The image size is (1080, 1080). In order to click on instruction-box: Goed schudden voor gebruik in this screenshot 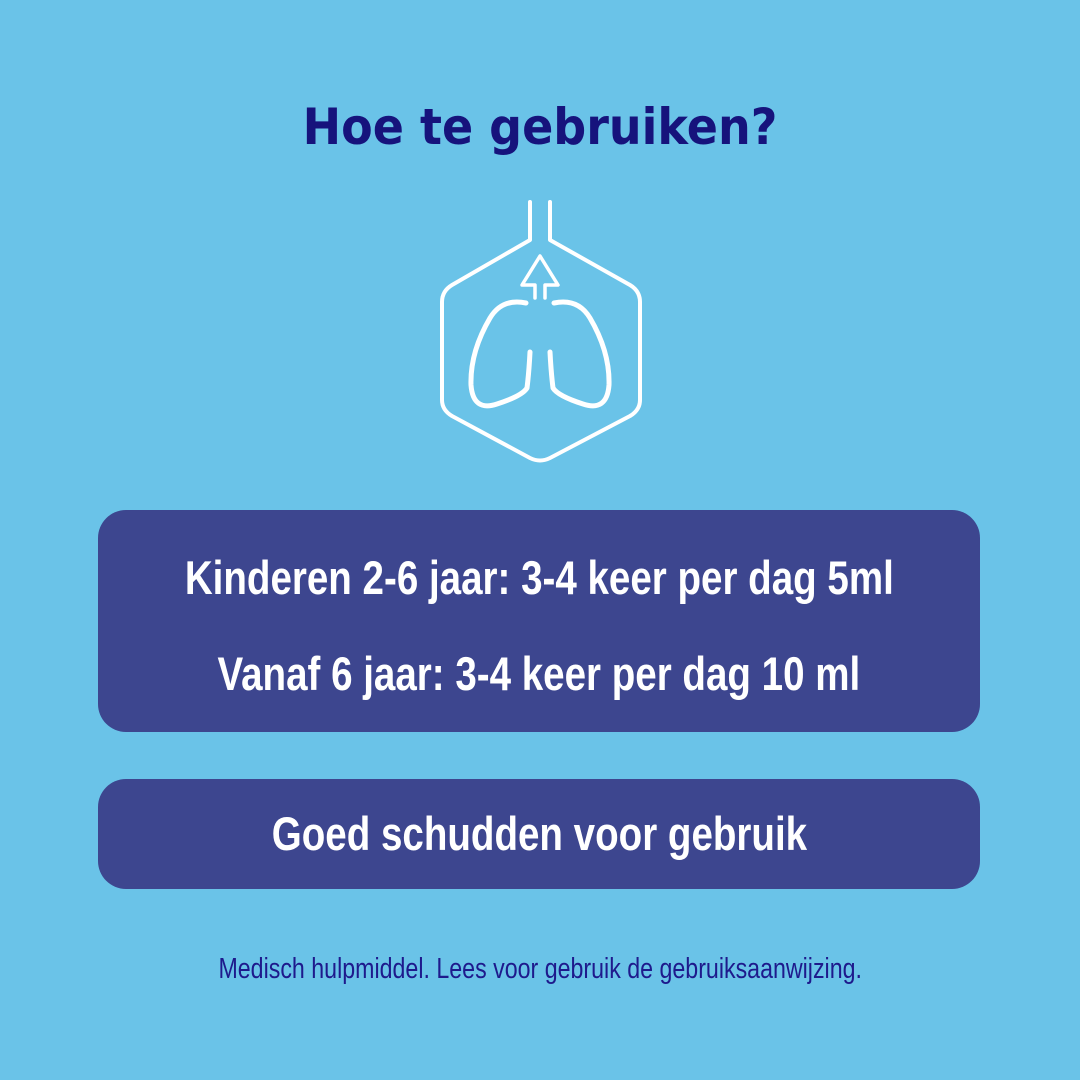, I will do `click(539, 834)`.